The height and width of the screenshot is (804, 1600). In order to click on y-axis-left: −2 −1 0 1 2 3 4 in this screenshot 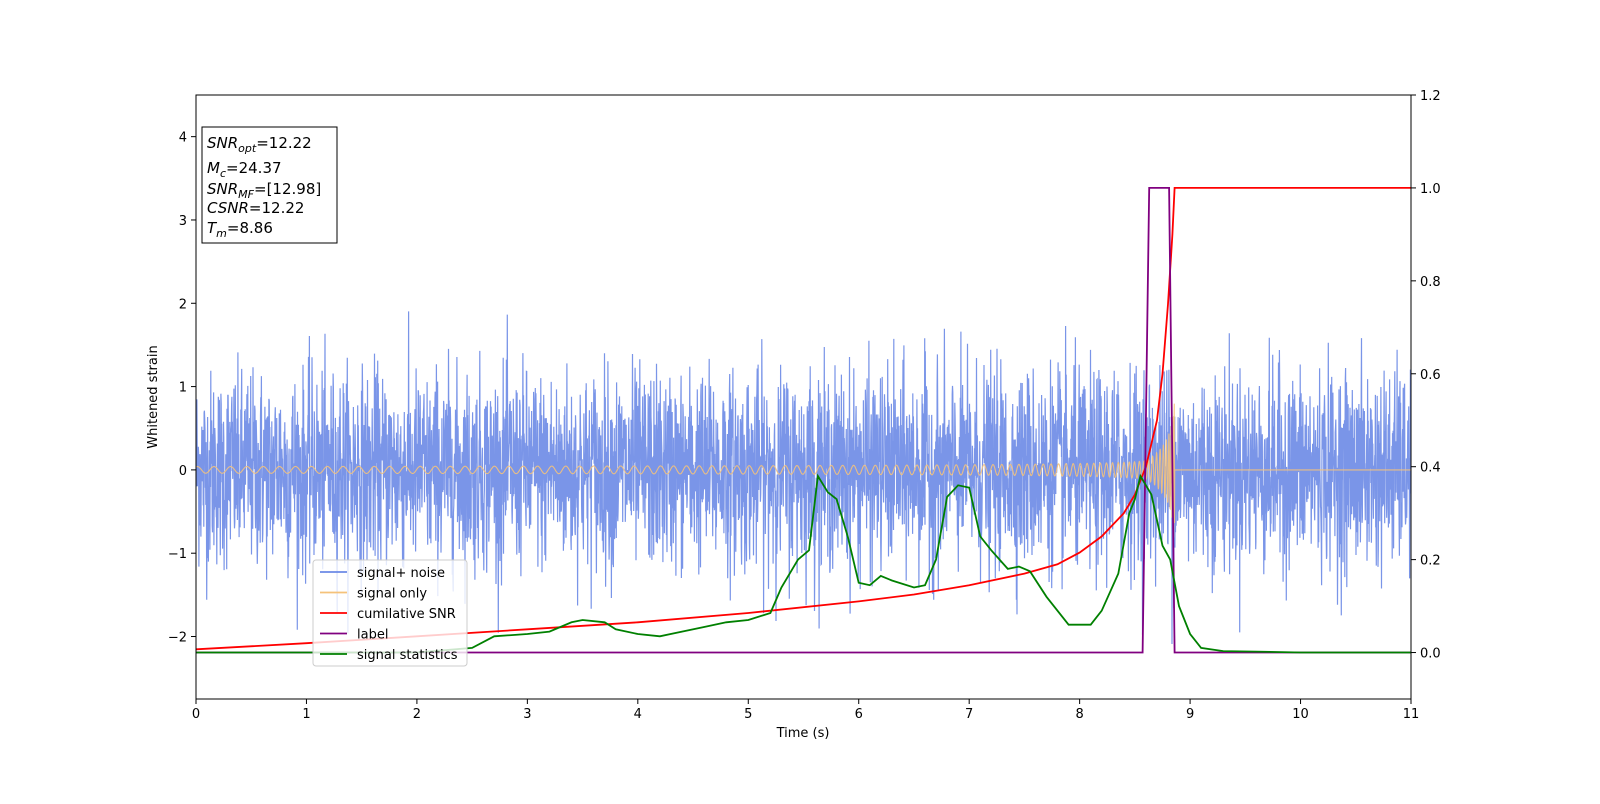, I will do `click(182, 388)`.